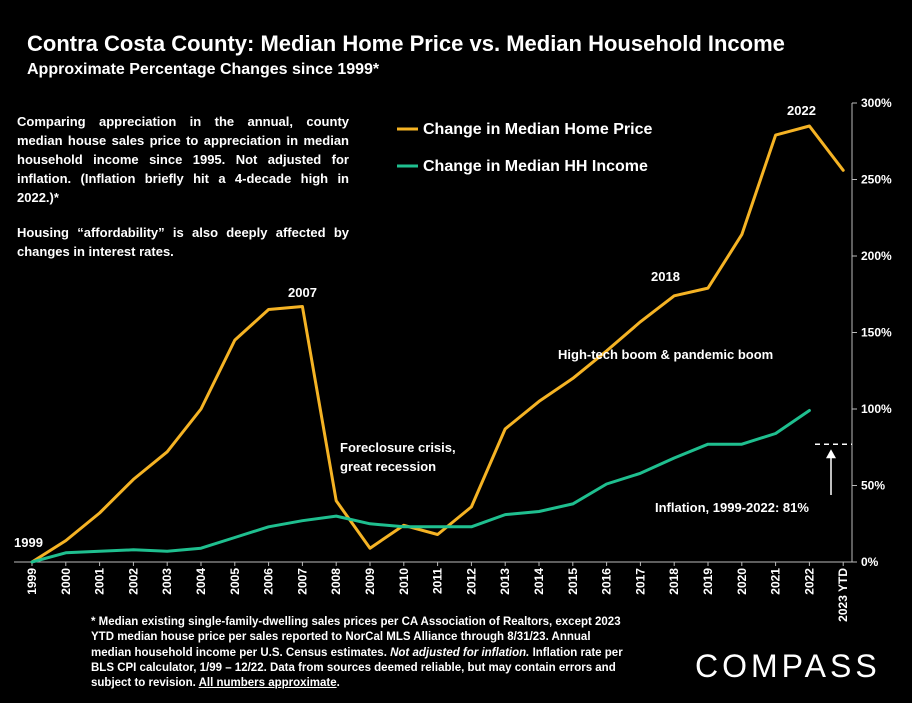 This screenshot has height=703, width=912. What do you see at coordinates (302, 292) in the screenshot?
I see `annotation-2007: 2007` at bounding box center [302, 292].